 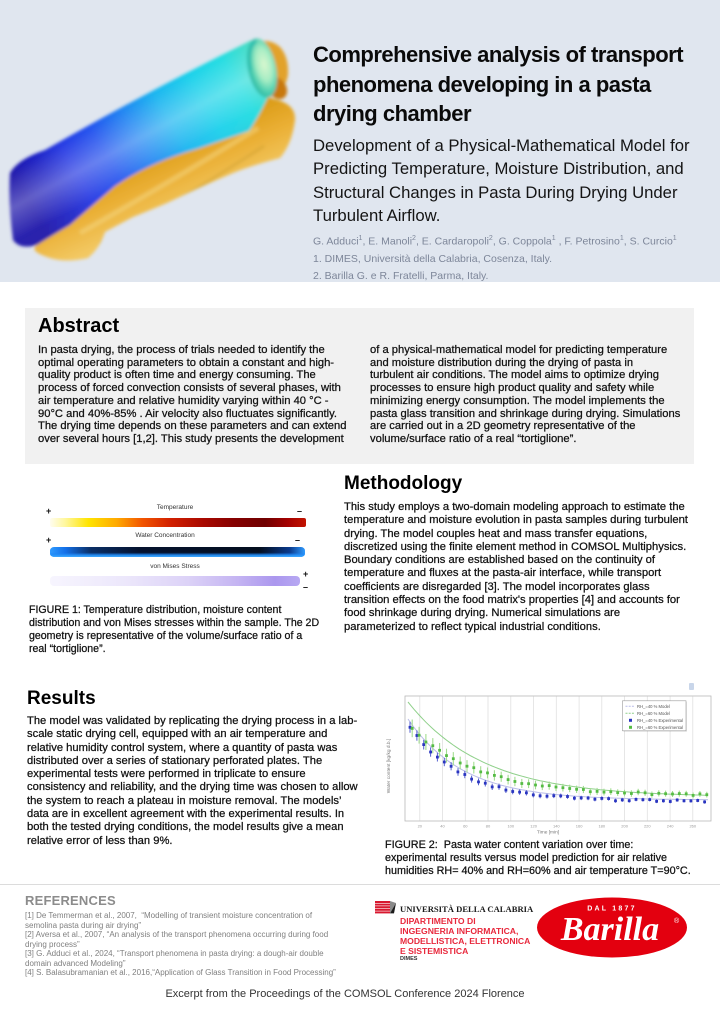 What do you see at coordinates (601, 826) in the screenshot?
I see `svg-text: 180` at bounding box center [601, 826].